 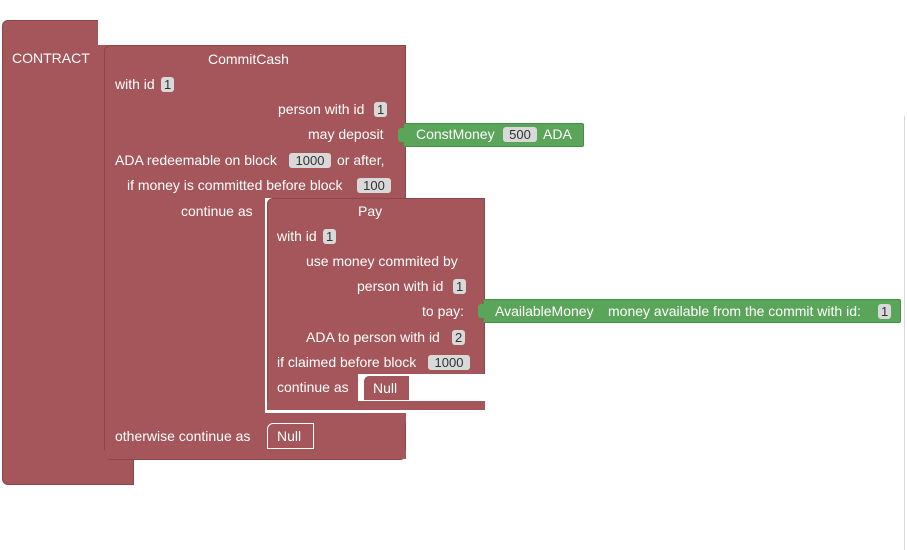 I want to click on commitcash-redeem-label: ADA redeemable on block, so click(x=196, y=160).